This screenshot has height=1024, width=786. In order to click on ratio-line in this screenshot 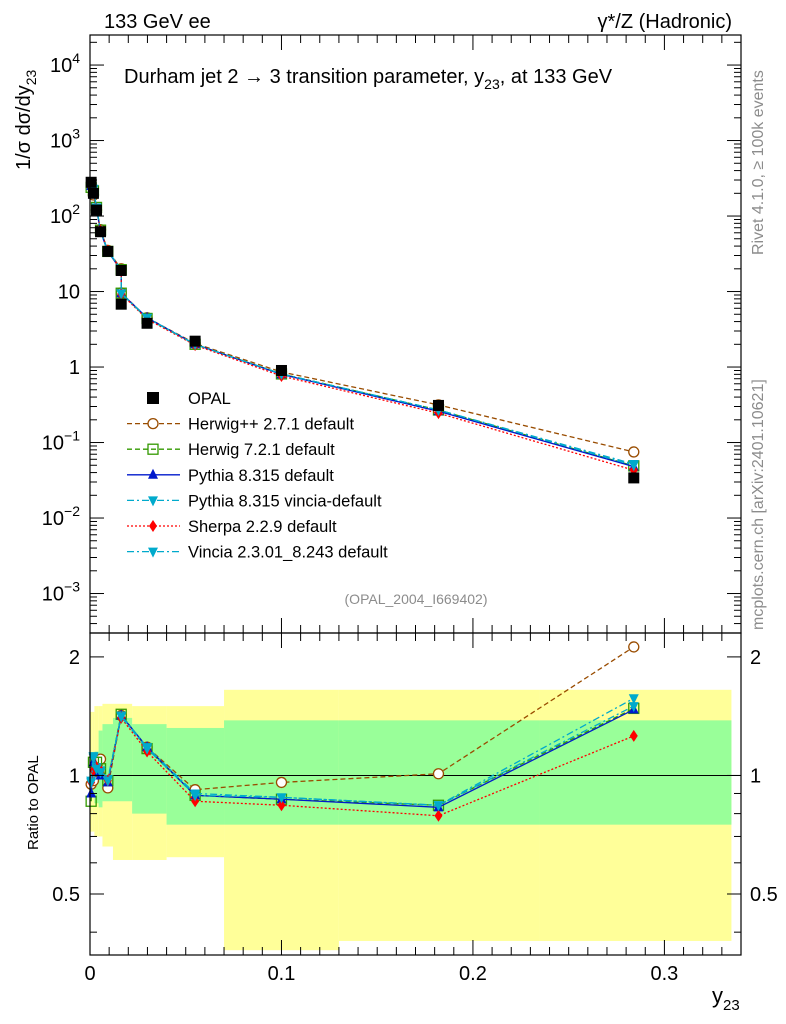, I will do `click(362, 766)`.